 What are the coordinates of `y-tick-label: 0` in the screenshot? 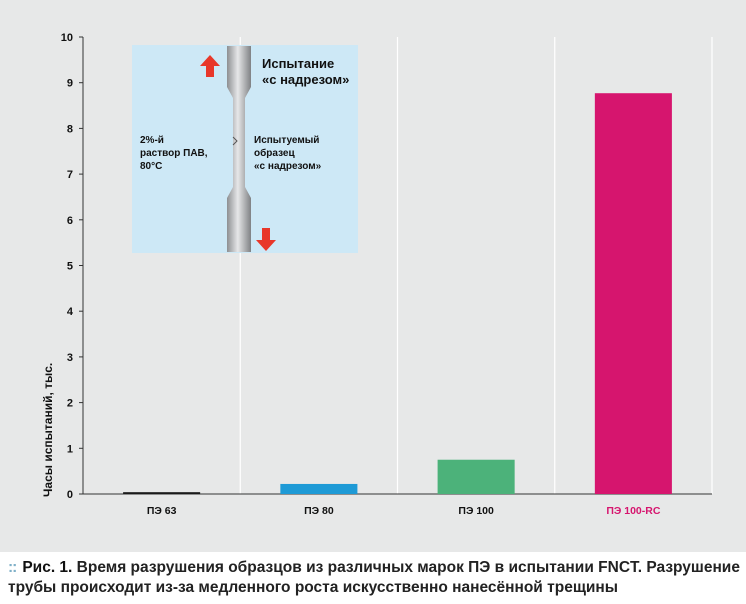 It's located at (70, 495).